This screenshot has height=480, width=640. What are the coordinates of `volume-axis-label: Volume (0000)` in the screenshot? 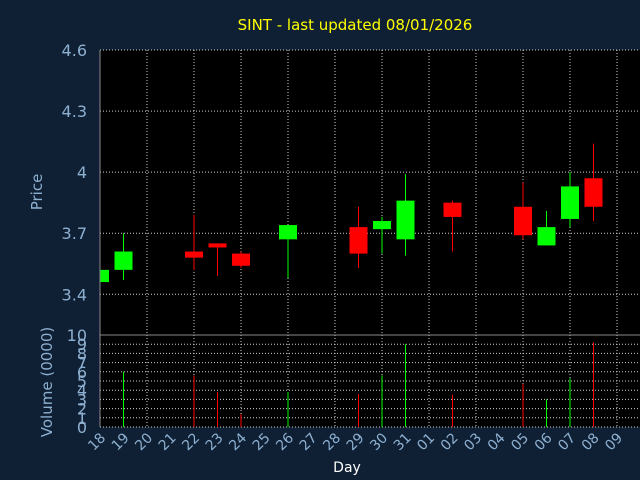 It's located at (47, 382).